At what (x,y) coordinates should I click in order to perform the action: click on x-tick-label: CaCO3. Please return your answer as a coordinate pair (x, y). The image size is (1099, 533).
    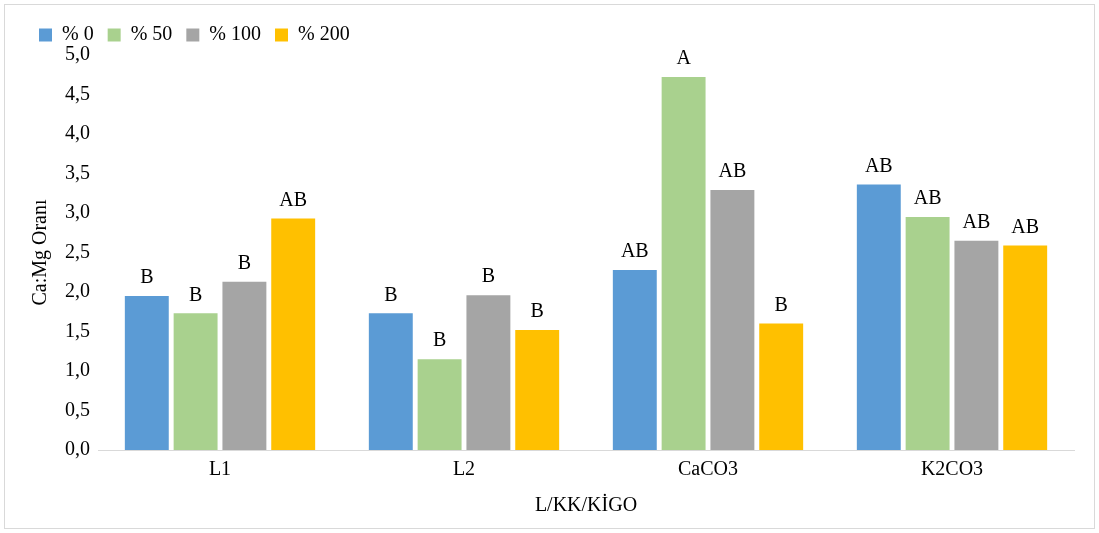
    Looking at the image, I should click on (708, 468).